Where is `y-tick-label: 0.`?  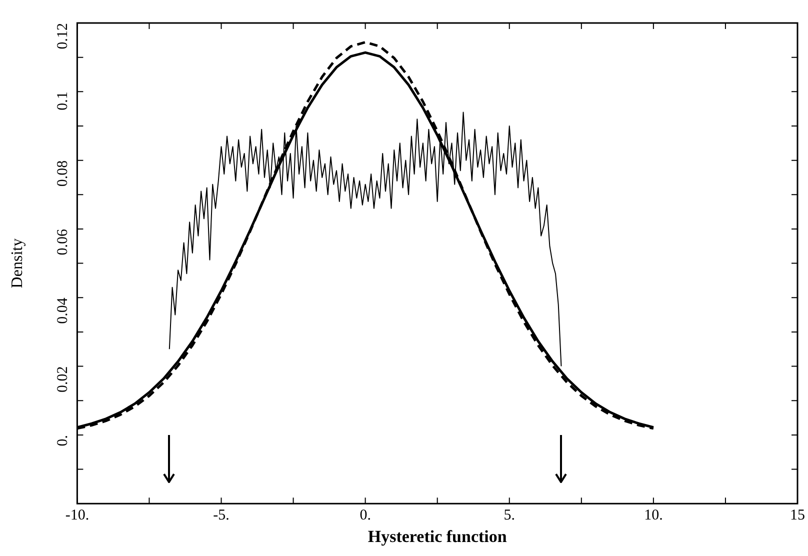
y-tick-label: 0. is located at coordinates (63, 440).